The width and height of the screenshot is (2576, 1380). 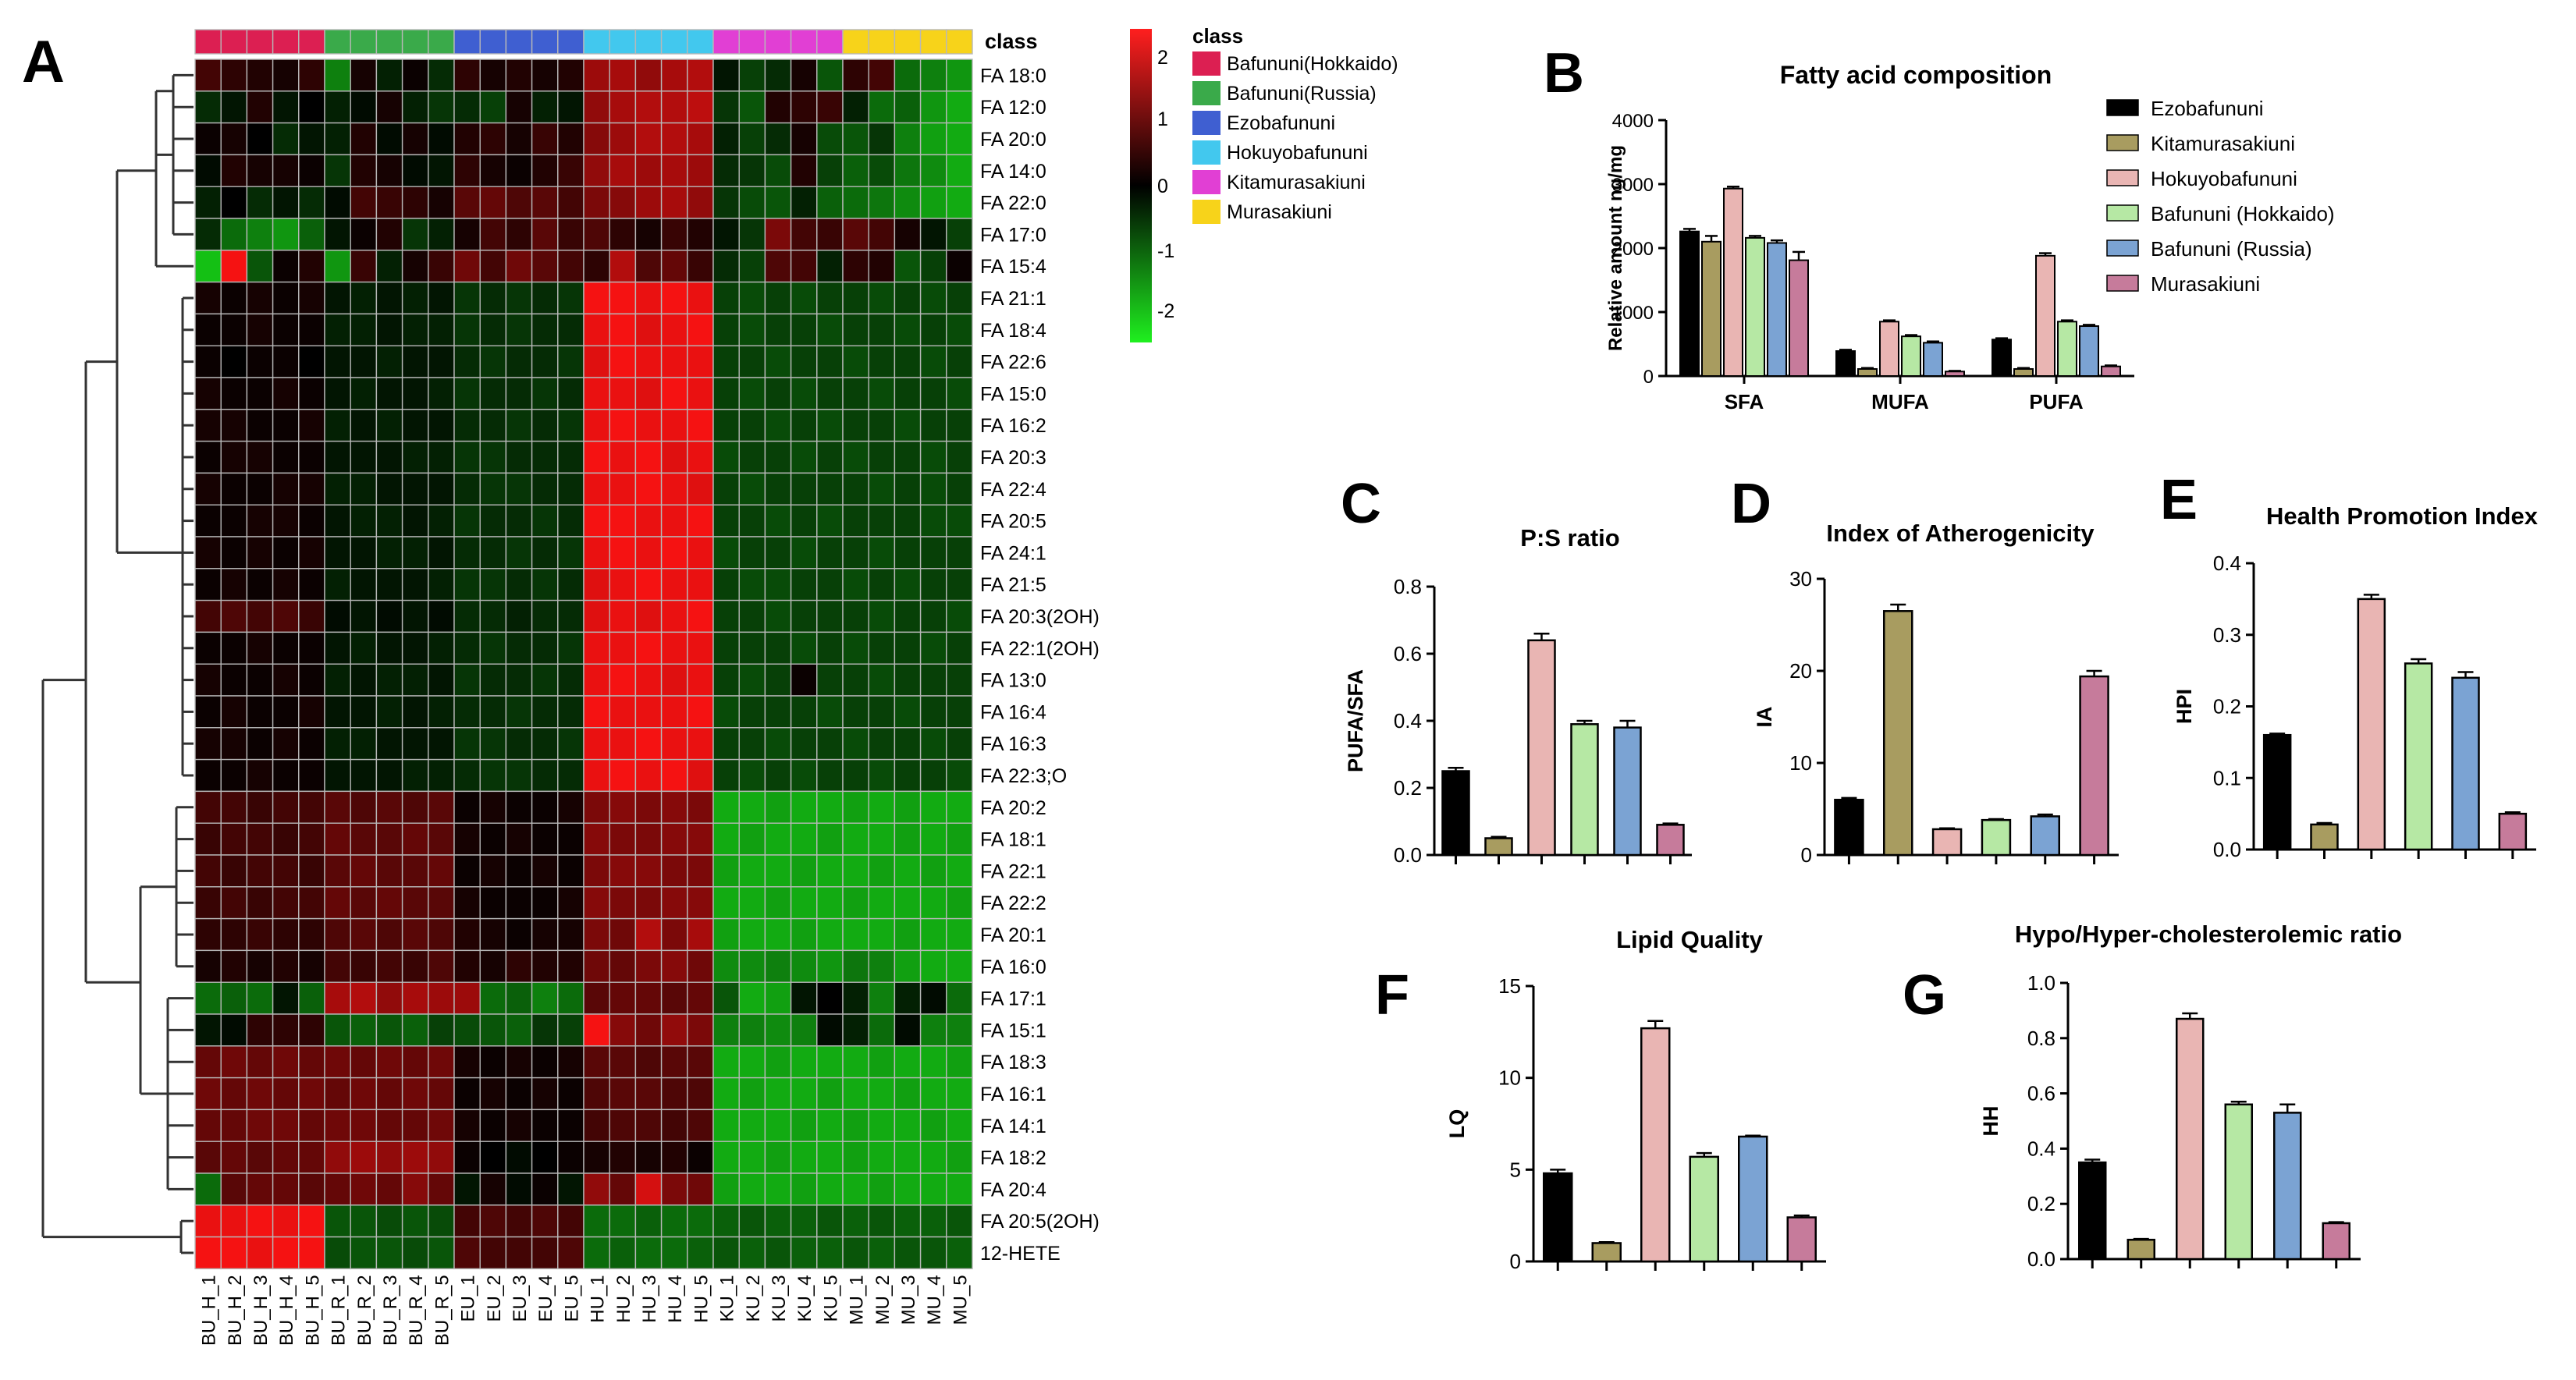 What do you see at coordinates (468, 1298) in the screenshot?
I see `column-label: EU_1` at bounding box center [468, 1298].